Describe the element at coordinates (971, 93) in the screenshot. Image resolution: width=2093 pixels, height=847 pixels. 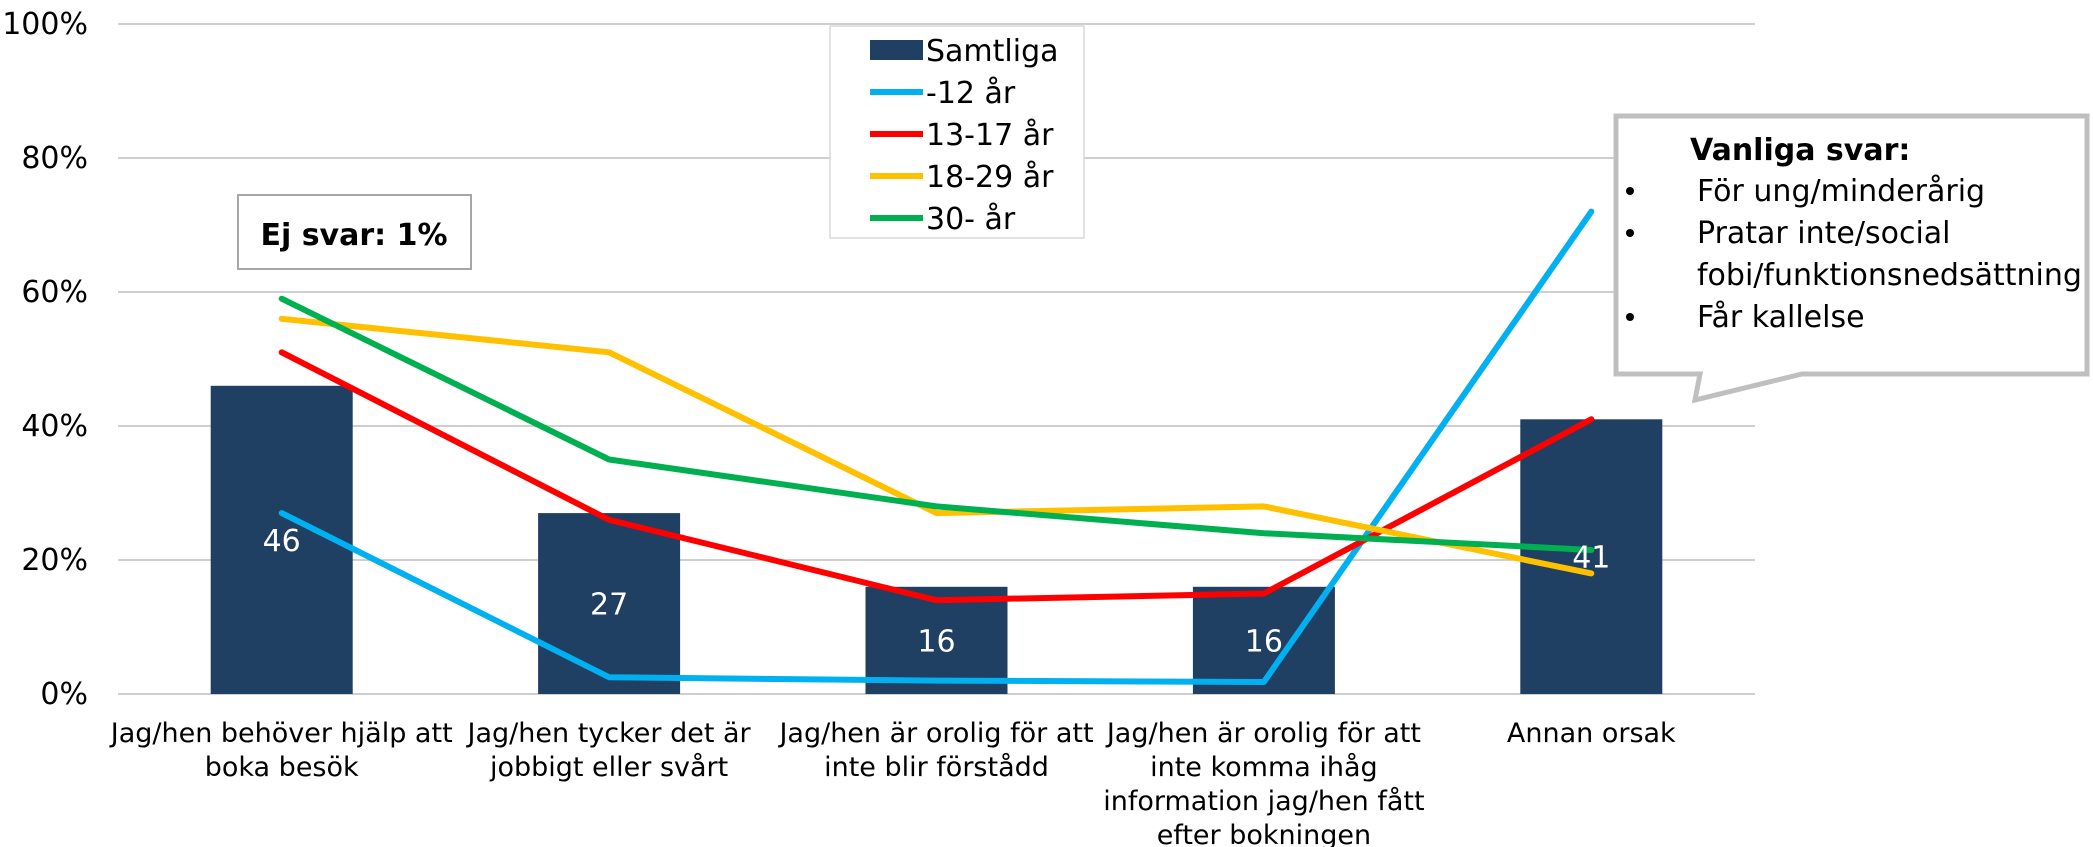
I see `legend-label: -12 år` at that location.